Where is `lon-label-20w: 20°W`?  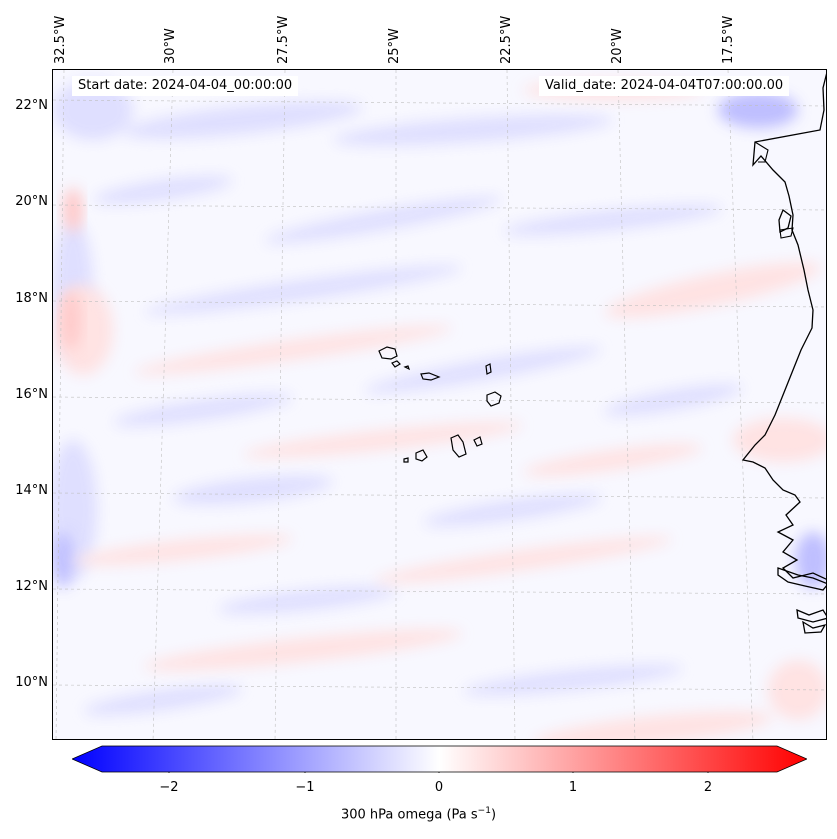
lon-label-20w: 20°W is located at coordinates (617, 46).